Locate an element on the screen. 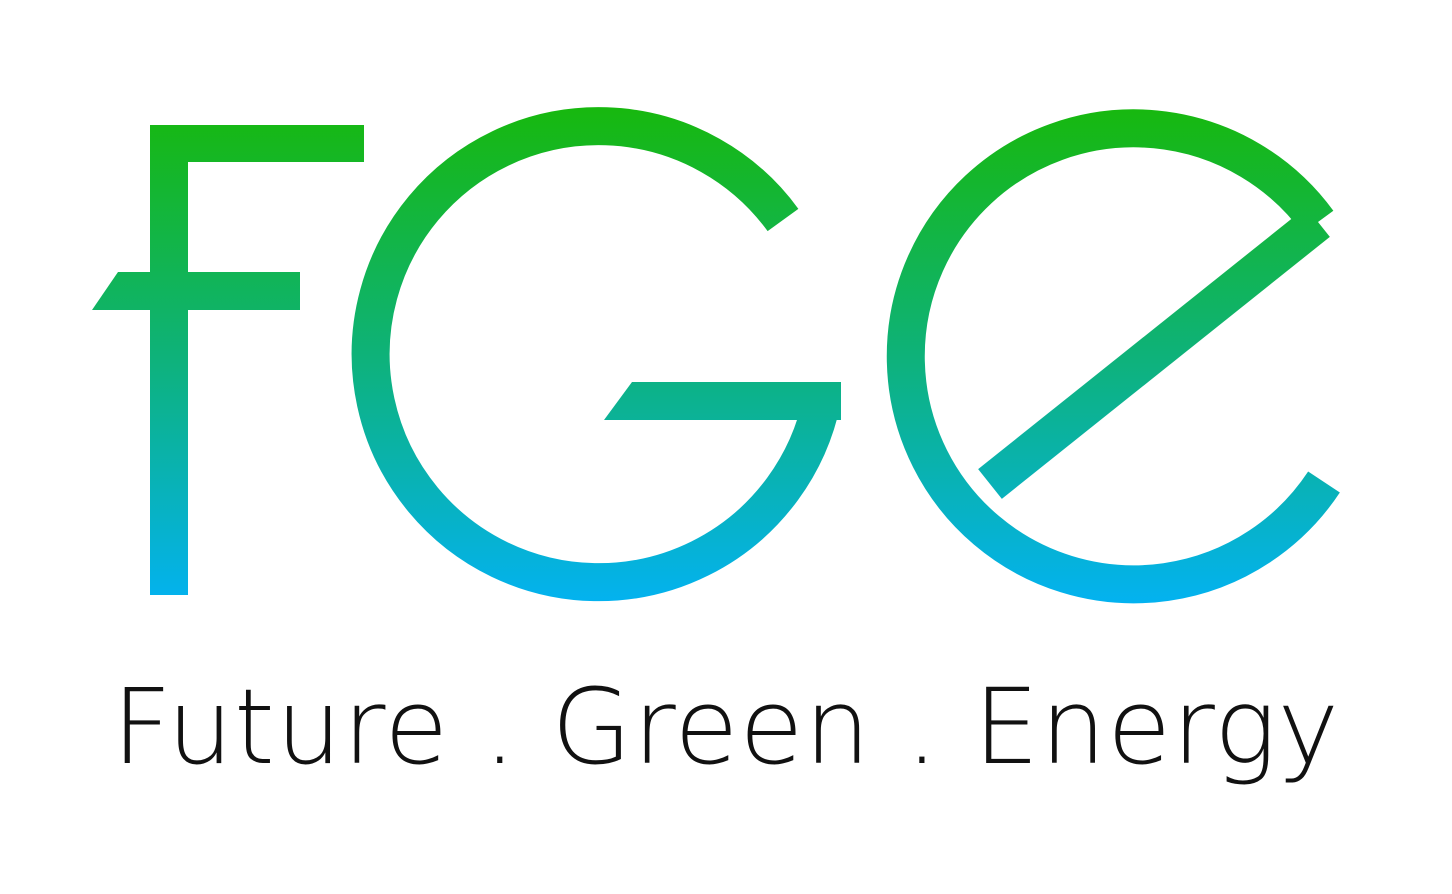 Image resolution: width=1452 pixels, height=894 pixels. letter-f is located at coordinates (228, 360).